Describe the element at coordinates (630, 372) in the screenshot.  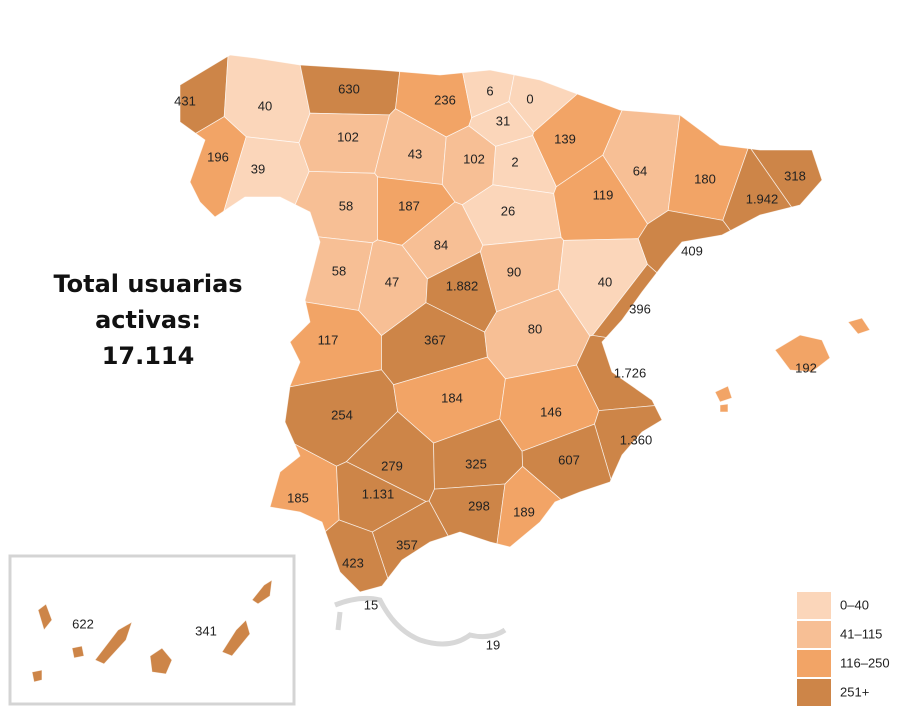
I see `province-label: 1.726` at that location.